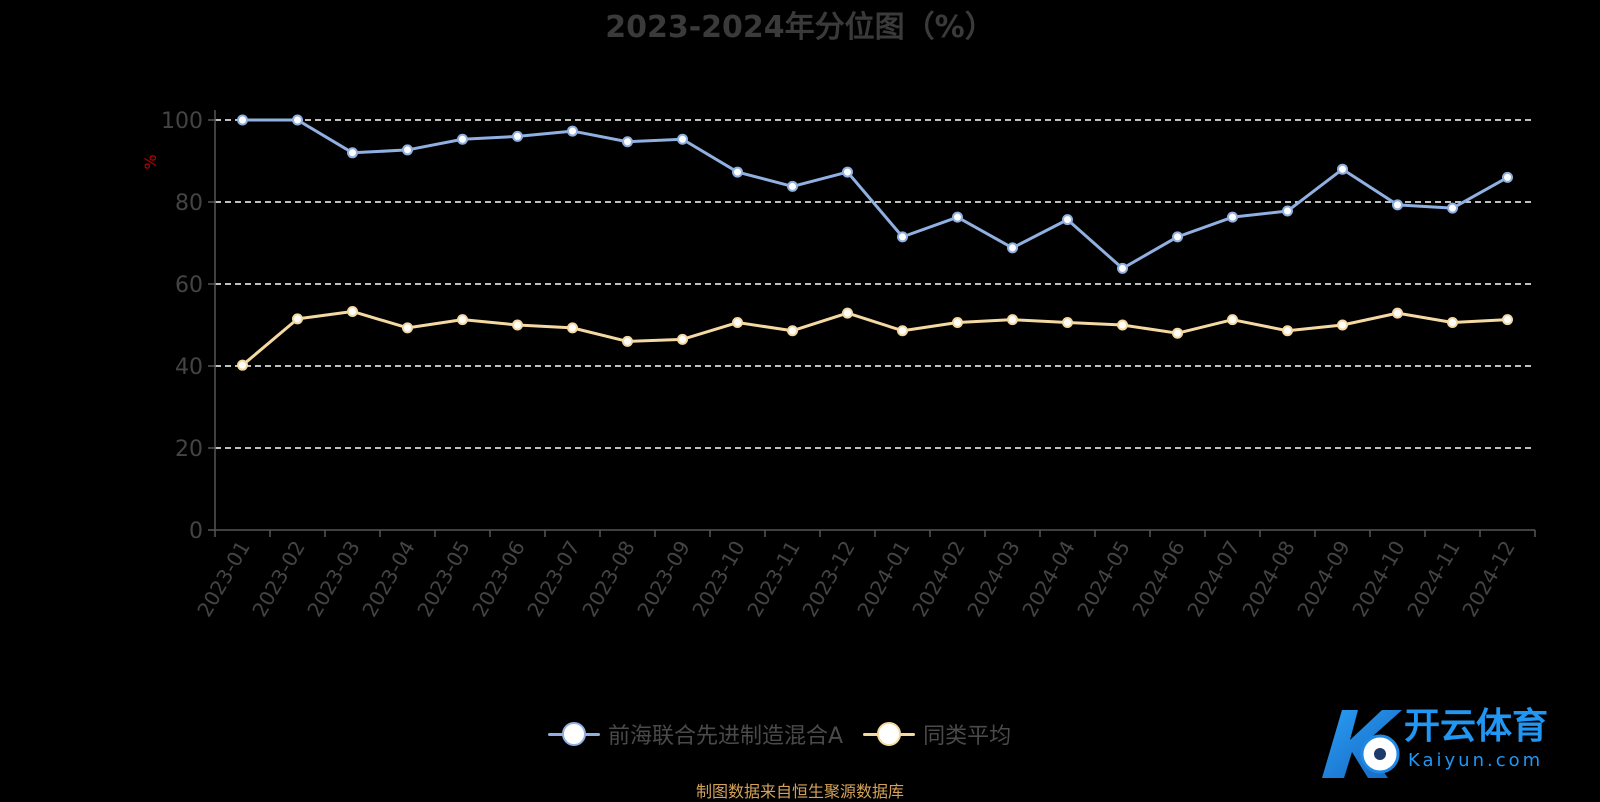 Image resolution: width=1600 pixels, height=802 pixels. Describe the element at coordinates (189, 203) in the screenshot. I see `y-tick-label: 80` at that location.